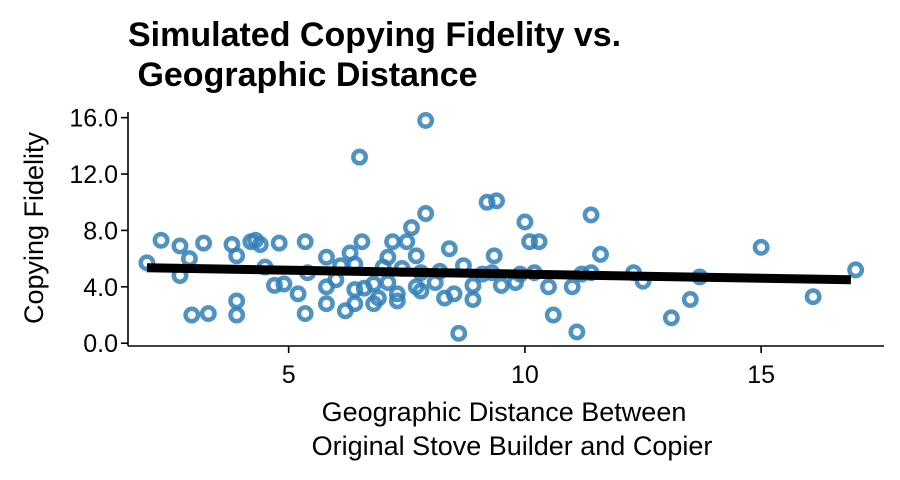 This screenshot has width=900, height=480. What do you see at coordinates (100, 288) in the screenshot?
I see `y-tick-label: 4.0` at bounding box center [100, 288].